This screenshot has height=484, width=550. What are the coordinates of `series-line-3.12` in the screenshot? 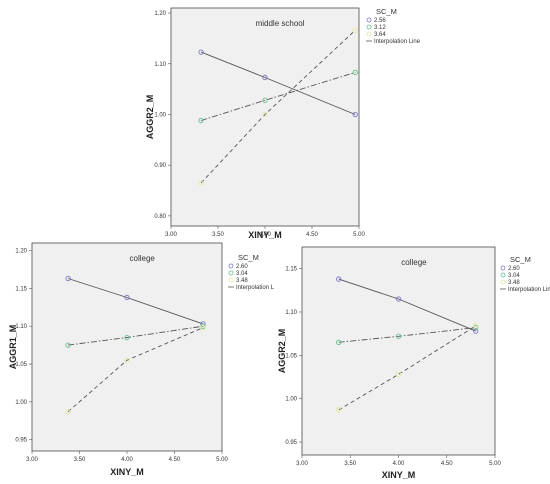 It's located at (278, 96).